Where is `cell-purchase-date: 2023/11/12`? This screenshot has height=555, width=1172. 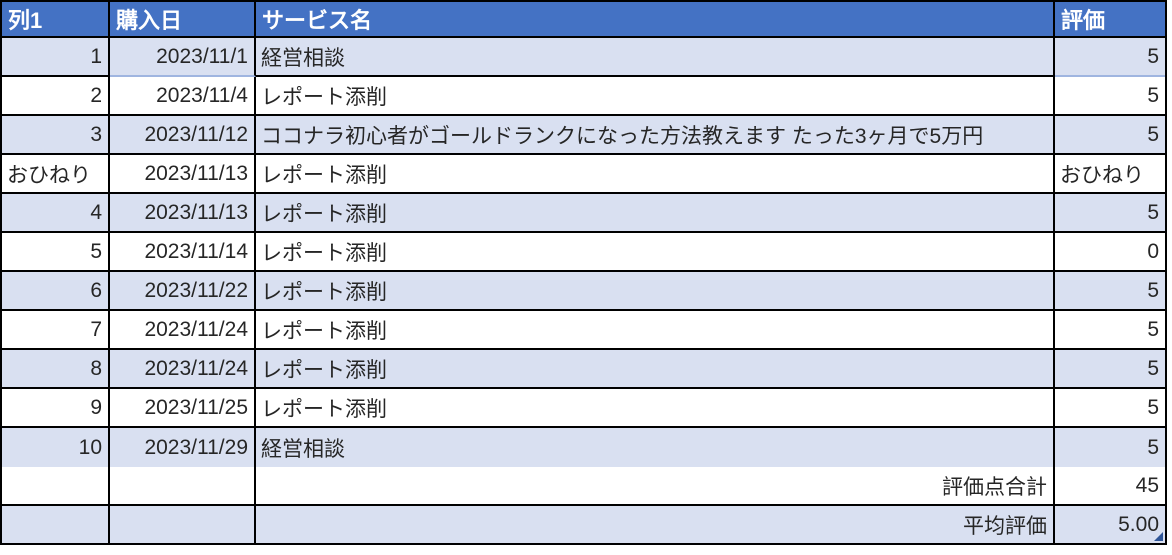 cell-purchase-date: 2023/11/12 is located at coordinates (183, 135).